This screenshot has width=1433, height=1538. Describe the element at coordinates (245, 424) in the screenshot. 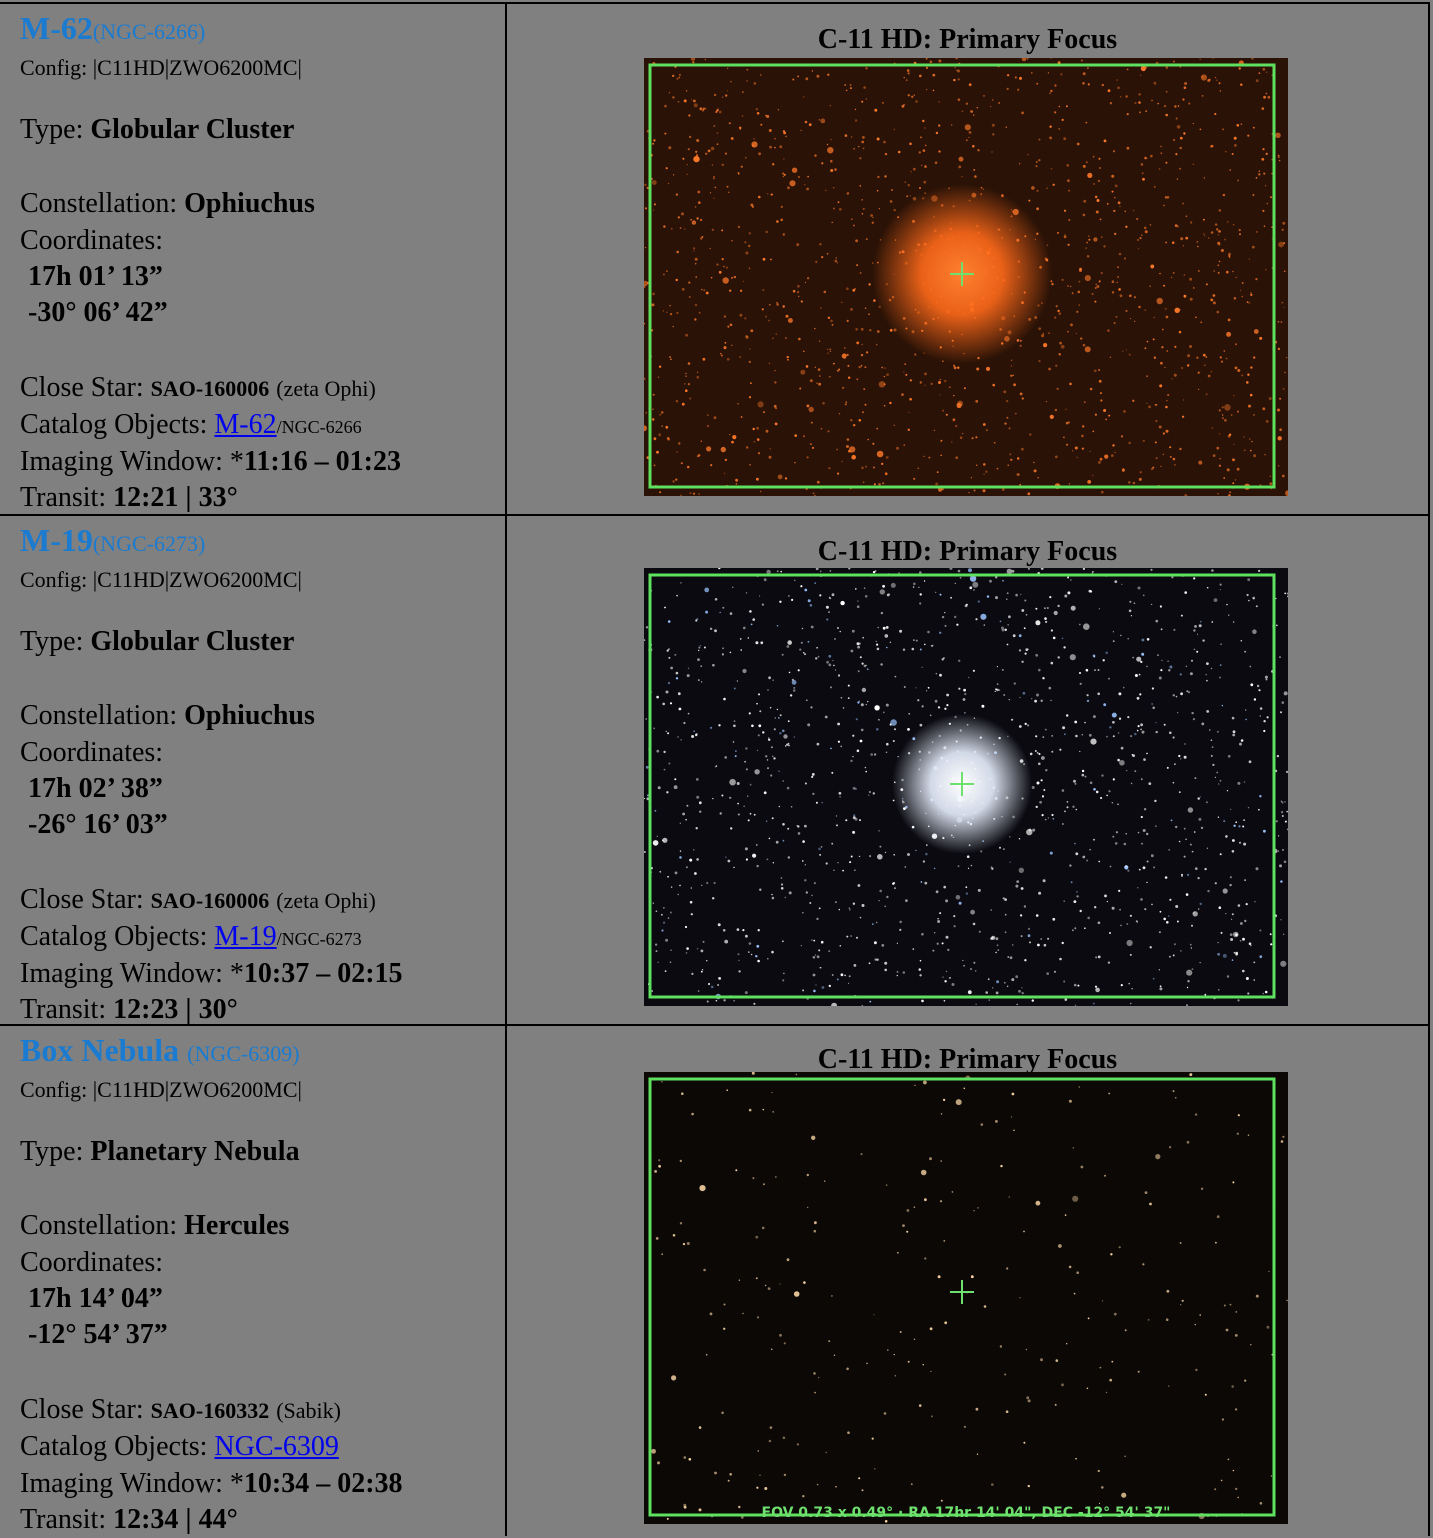

I see `catalog-link: M-62` at that location.